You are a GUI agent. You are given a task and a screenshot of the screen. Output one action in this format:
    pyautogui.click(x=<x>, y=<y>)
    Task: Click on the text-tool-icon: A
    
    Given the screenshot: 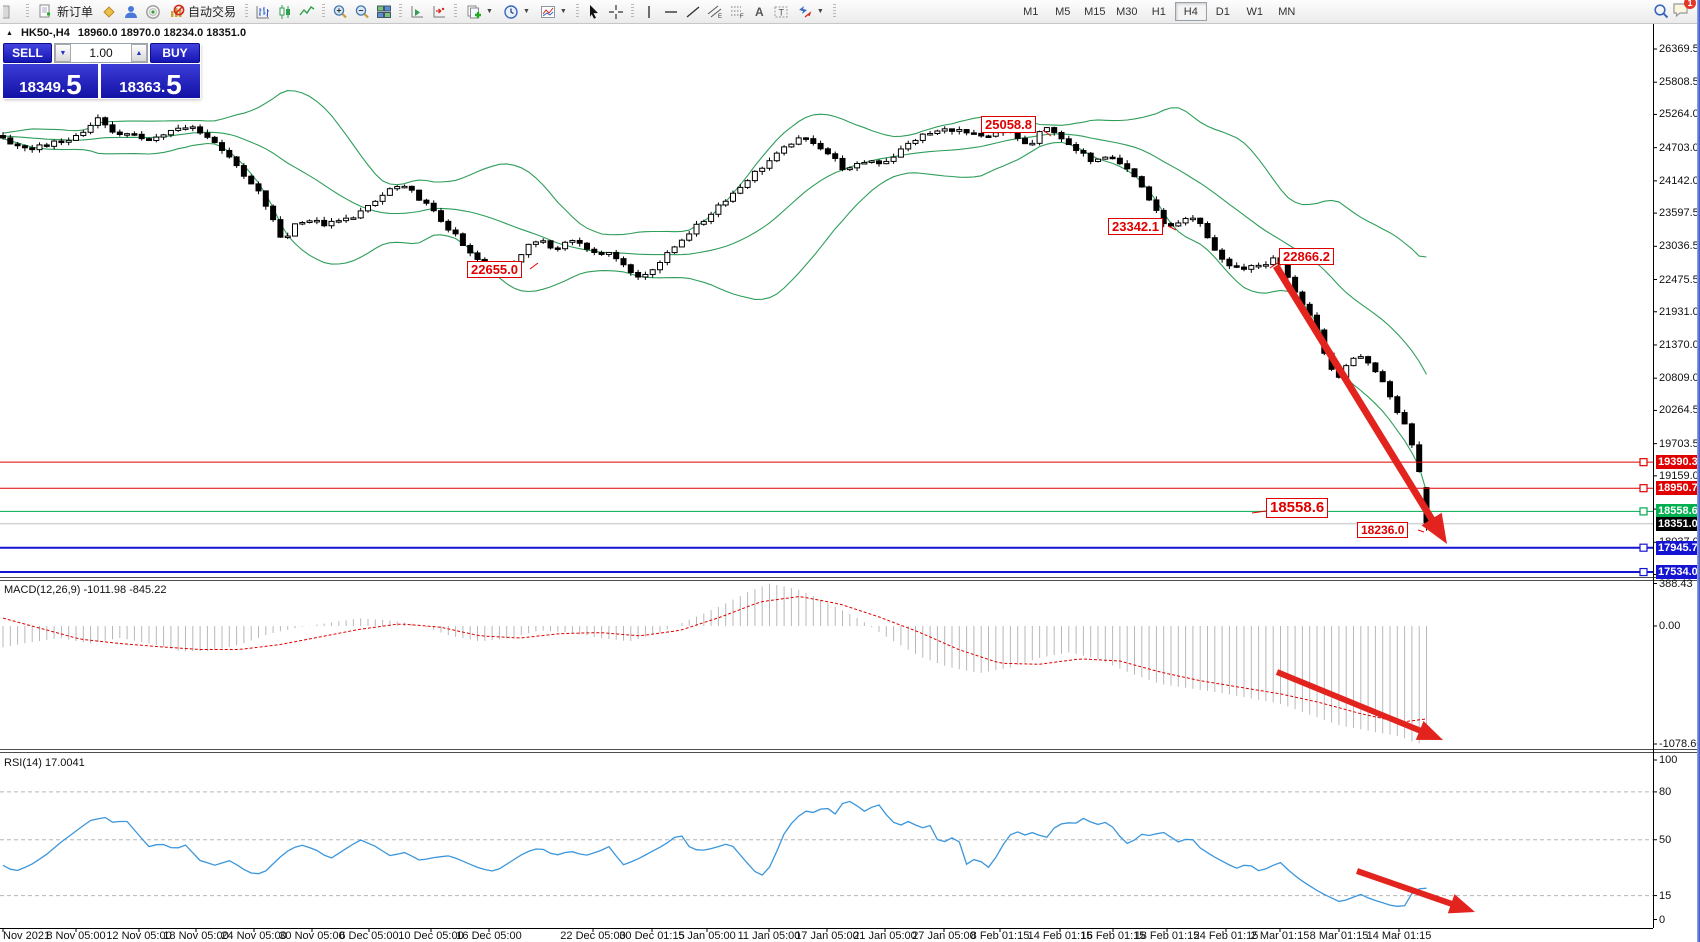 What is the action you would take?
    pyautogui.click(x=759, y=12)
    